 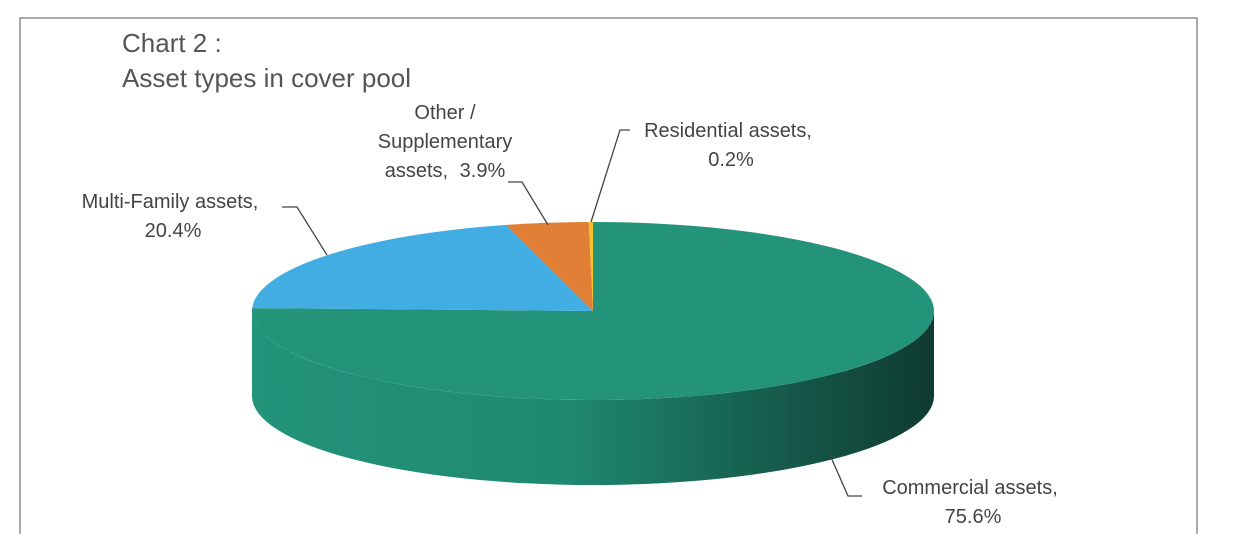 I want to click on data-label: Multi-Family assets, 20.4%, so click(x=170, y=217).